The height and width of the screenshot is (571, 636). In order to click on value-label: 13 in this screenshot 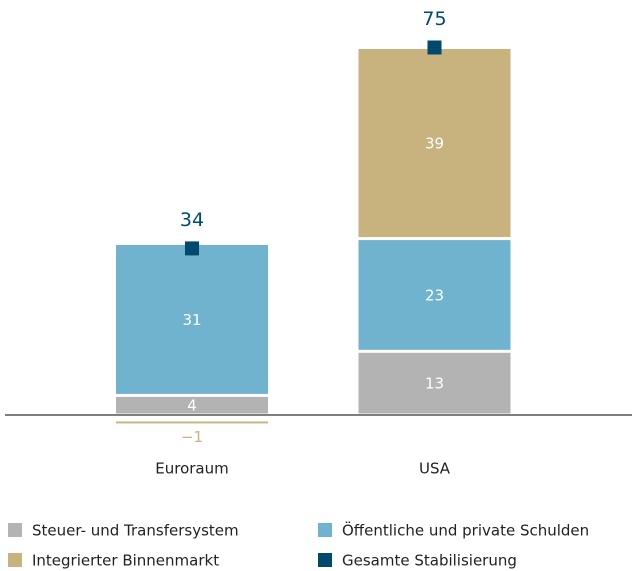, I will do `click(434, 384)`.